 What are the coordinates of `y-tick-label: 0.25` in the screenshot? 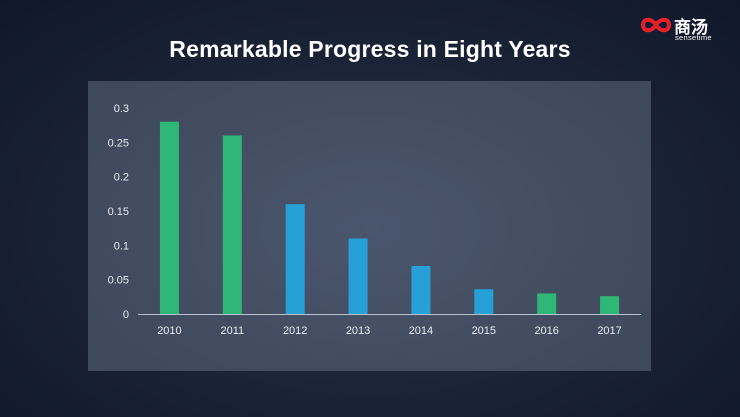 It's located at (118, 143).